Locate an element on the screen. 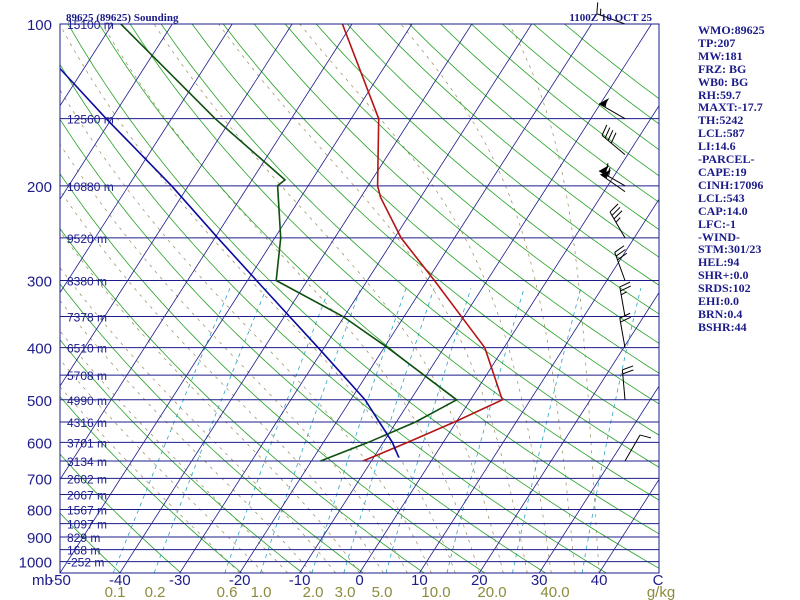 The height and width of the screenshot is (600, 800). mixing-ratio-tick-label: 20.0 is located at coordinates (491, 592).